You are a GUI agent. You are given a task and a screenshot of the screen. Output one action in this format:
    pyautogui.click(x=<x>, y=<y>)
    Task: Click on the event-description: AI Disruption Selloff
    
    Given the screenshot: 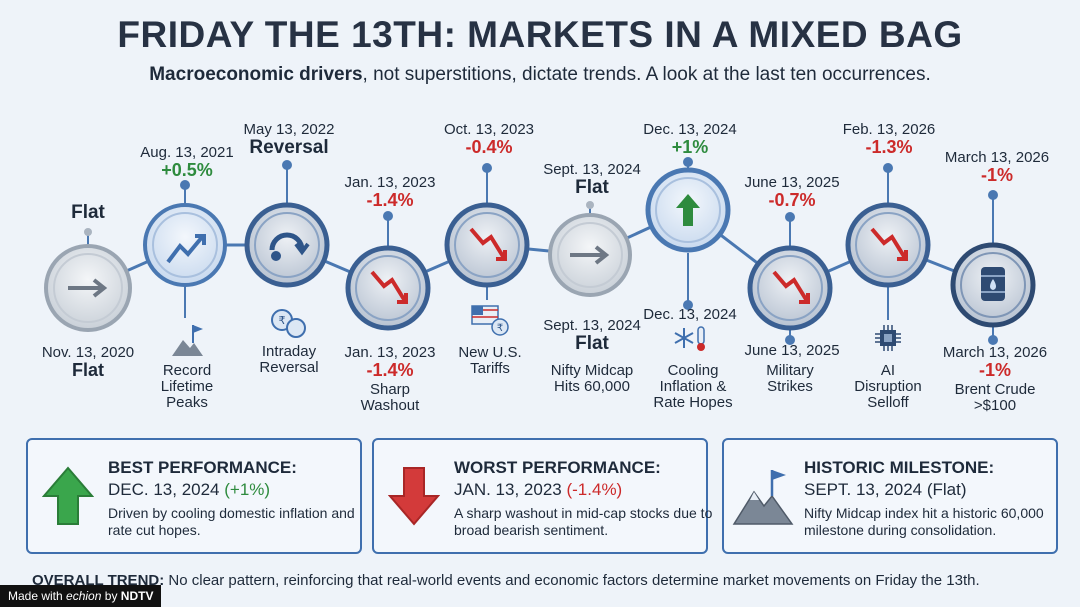 What is the action you would take?
    pyautogui.click(x=888, y=387)
    